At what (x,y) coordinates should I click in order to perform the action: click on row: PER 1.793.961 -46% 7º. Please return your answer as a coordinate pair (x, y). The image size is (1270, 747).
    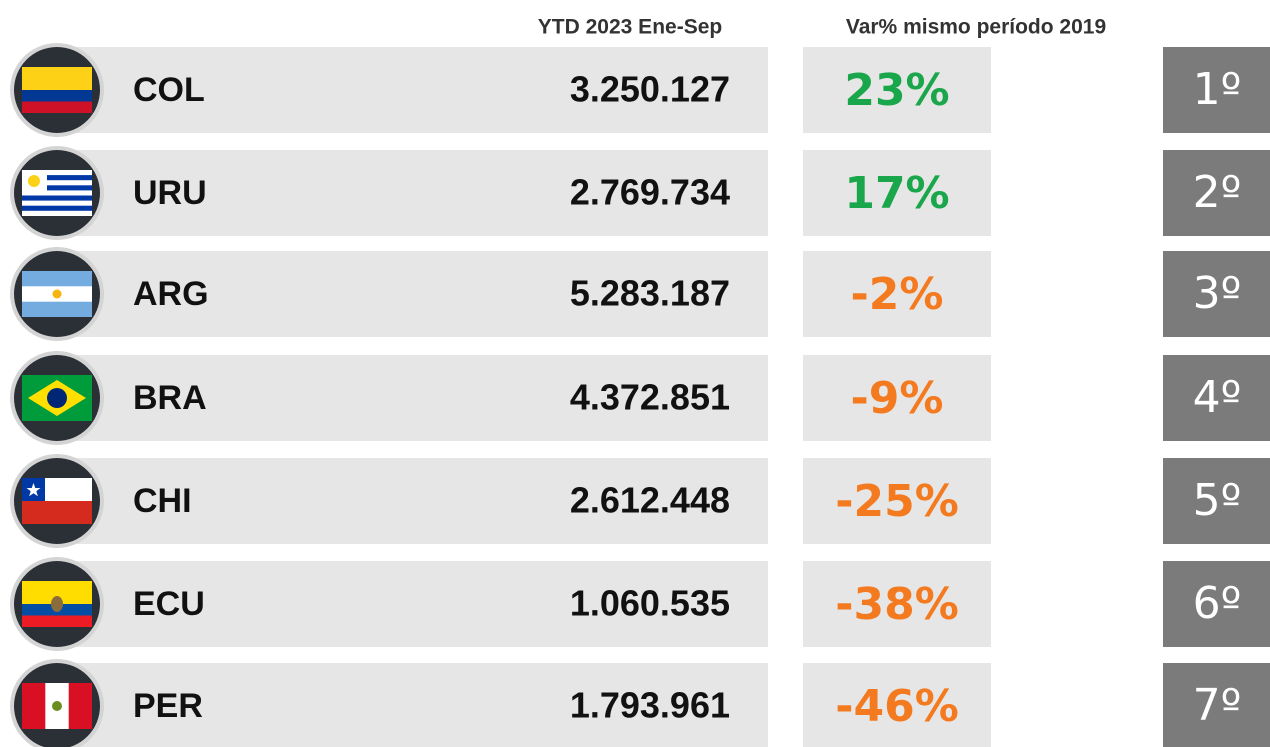
    Looking at the image, I should click on (640, 703).